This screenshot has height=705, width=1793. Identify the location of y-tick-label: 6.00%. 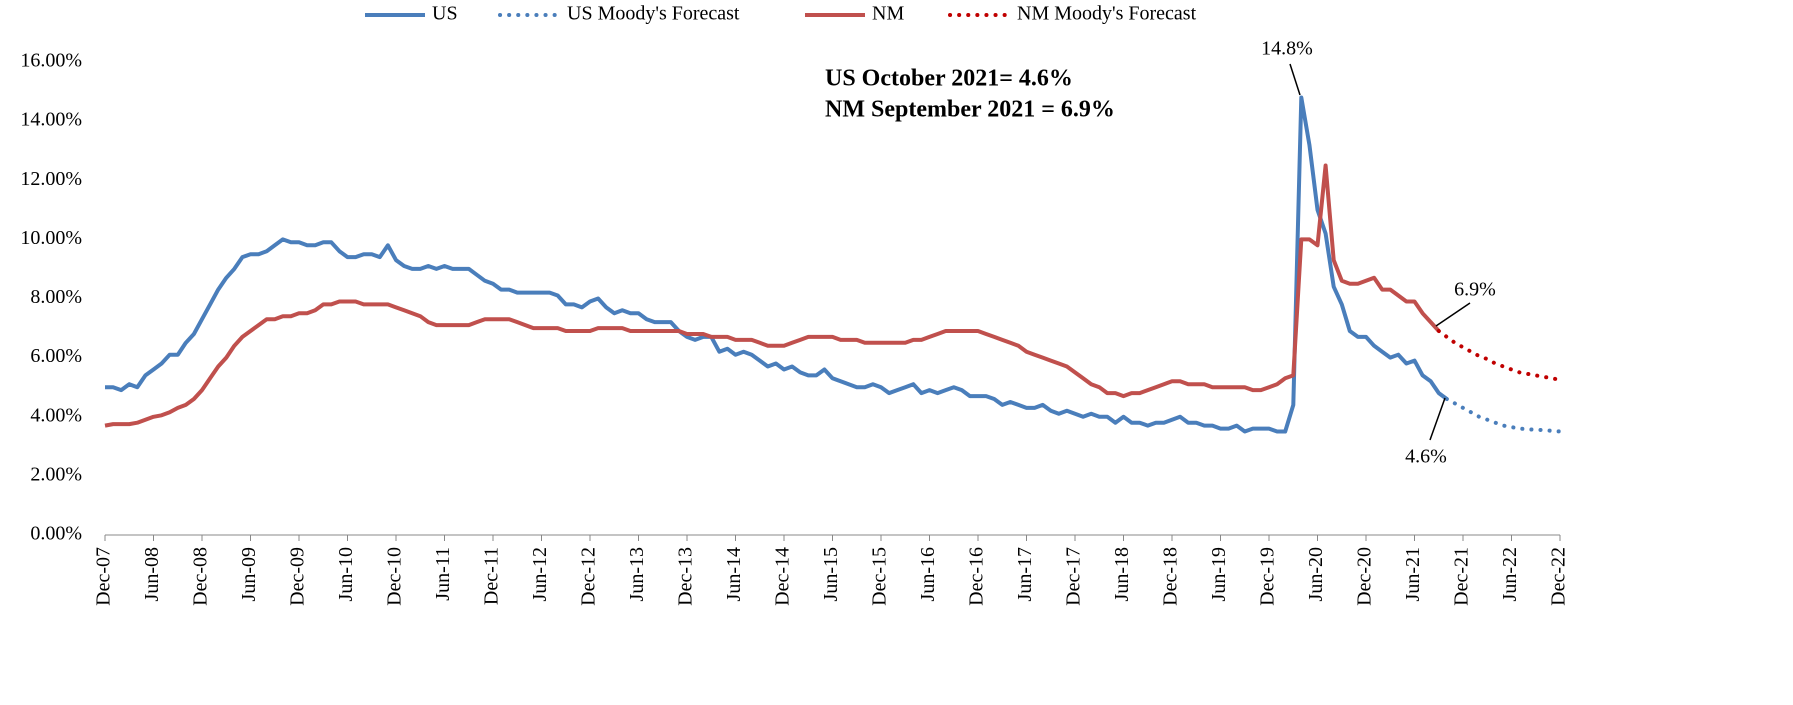
(56, 356).